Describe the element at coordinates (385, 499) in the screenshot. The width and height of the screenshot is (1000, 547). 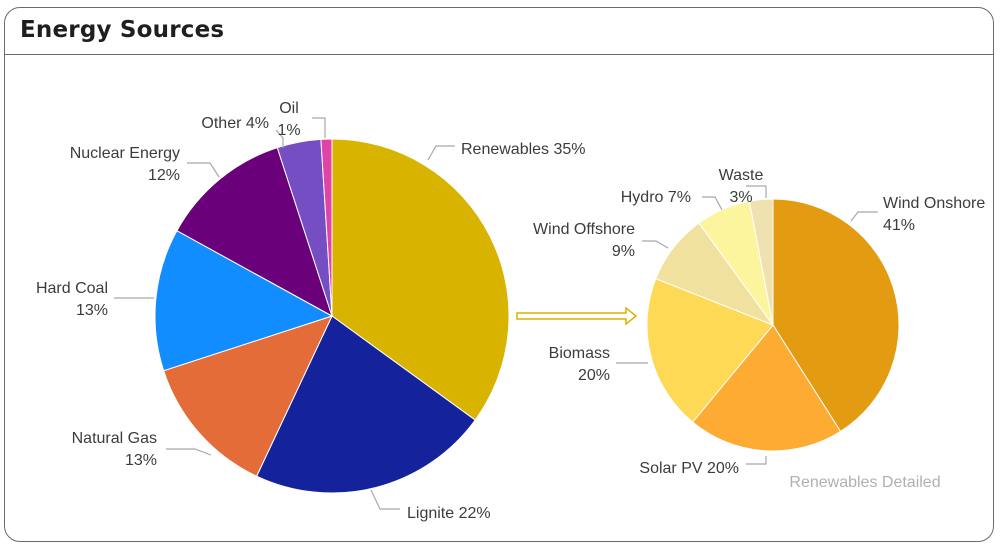
I see `leader-line-lignite` at that location.